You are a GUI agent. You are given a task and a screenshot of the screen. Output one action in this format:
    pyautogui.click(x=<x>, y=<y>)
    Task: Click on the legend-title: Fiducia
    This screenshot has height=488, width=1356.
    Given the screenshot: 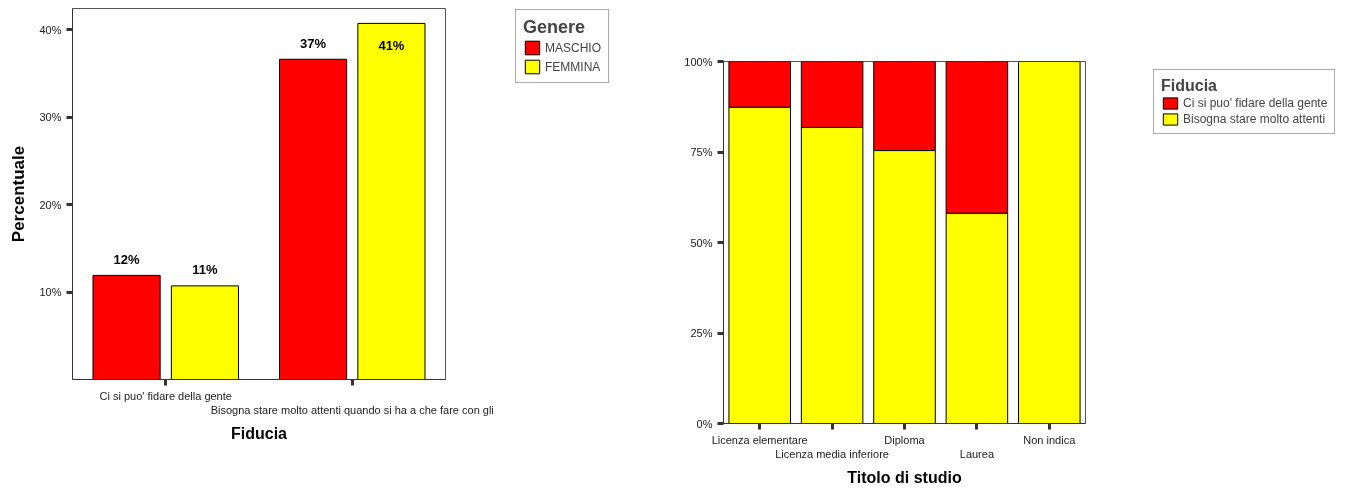 What is the action you would take?
    pyautogui.click(x=1189, y=86)
    